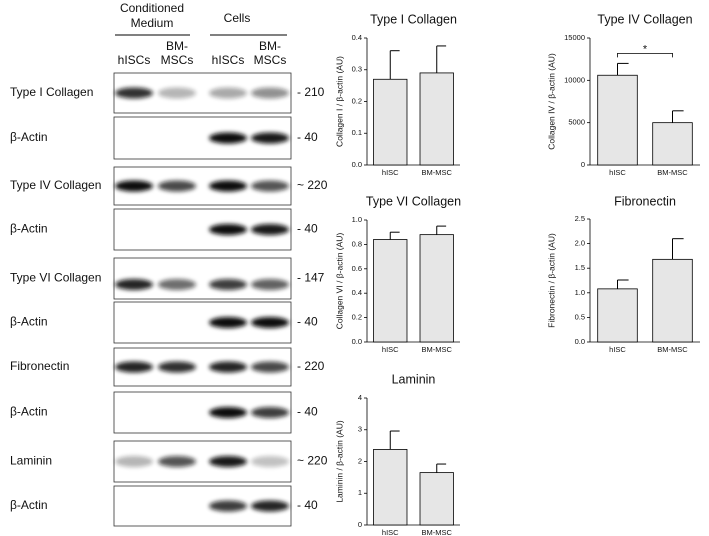  Describe the element at coordinates (414, 379) in the screenshot. I see `chart-title: Laminin` at that location.